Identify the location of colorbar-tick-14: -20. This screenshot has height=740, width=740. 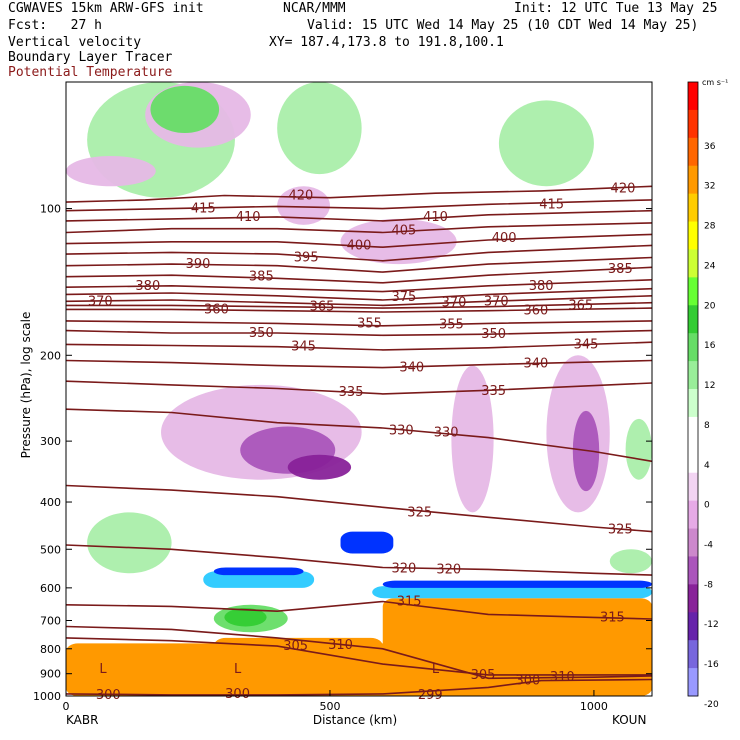
(711, 705).